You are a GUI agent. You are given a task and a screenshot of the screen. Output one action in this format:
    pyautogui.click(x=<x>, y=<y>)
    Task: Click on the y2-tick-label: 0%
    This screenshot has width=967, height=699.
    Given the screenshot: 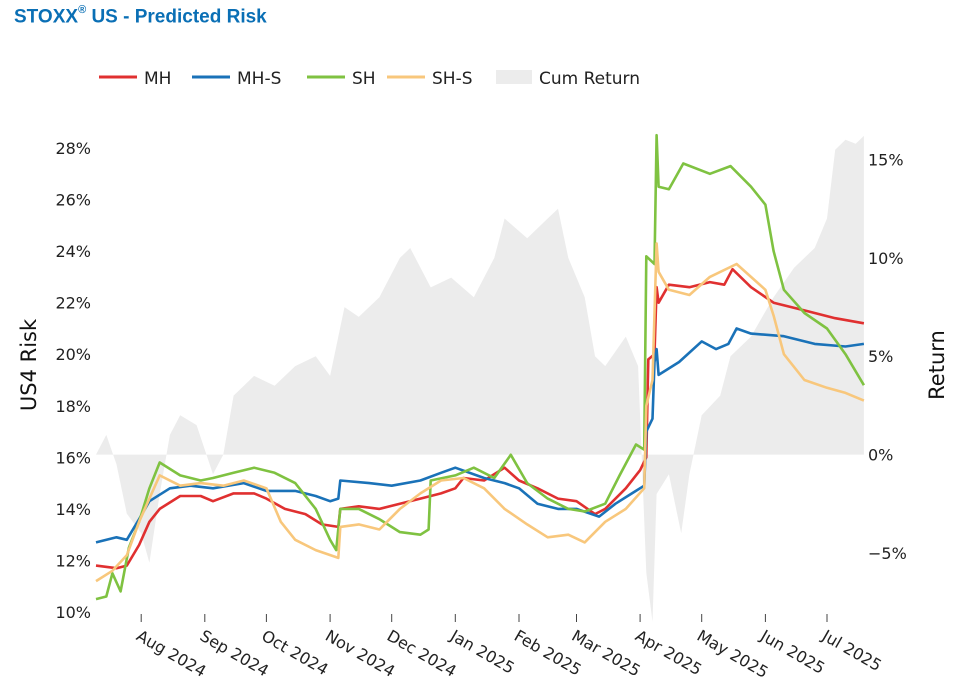 What is the action you would take?
    pyautogui.click(x=880, y=455)
    